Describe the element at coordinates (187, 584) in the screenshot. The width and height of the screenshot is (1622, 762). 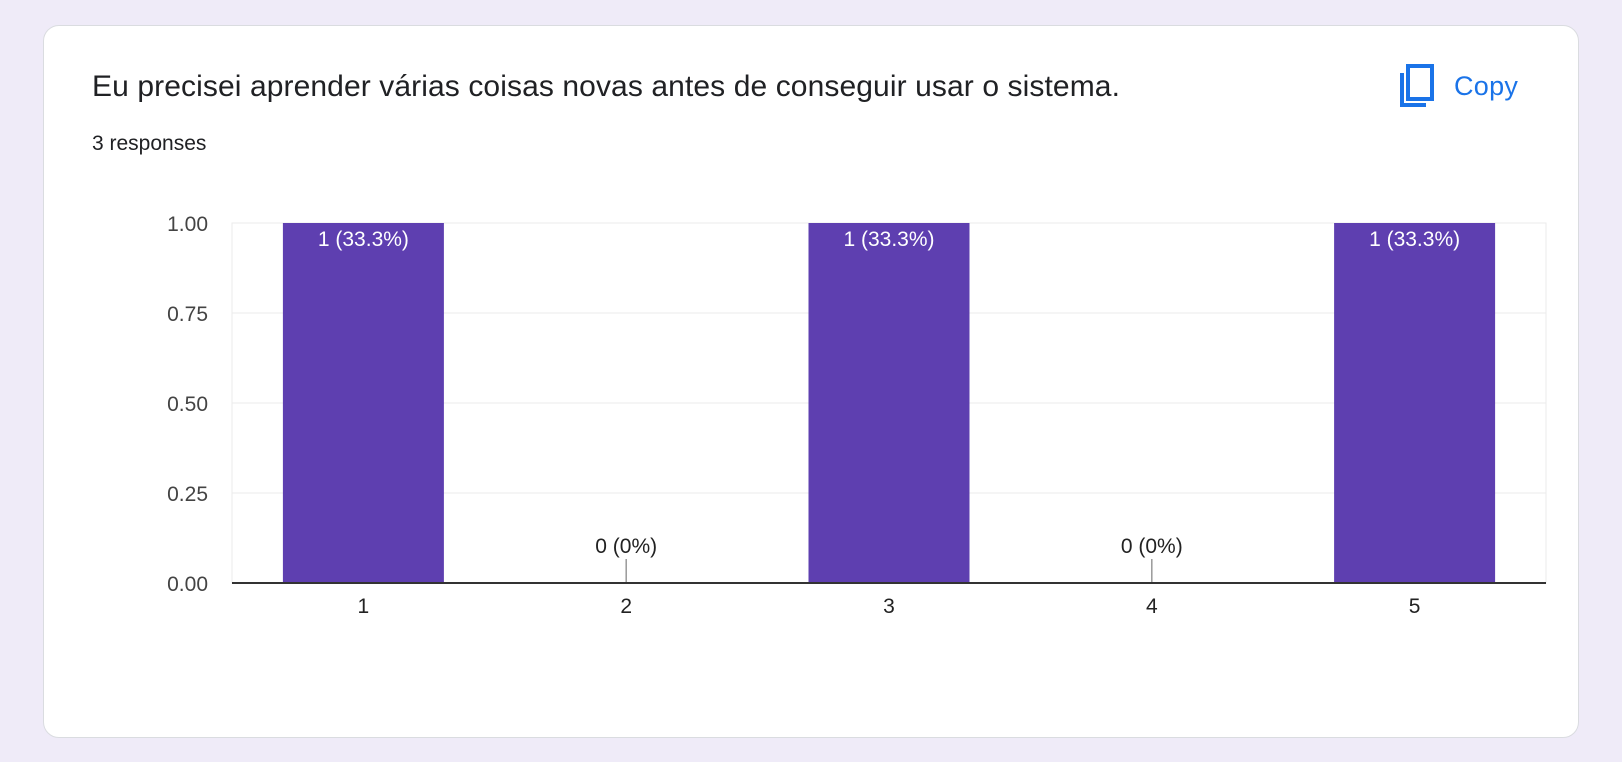
I see `y-tick-label: 0.00` at that location.